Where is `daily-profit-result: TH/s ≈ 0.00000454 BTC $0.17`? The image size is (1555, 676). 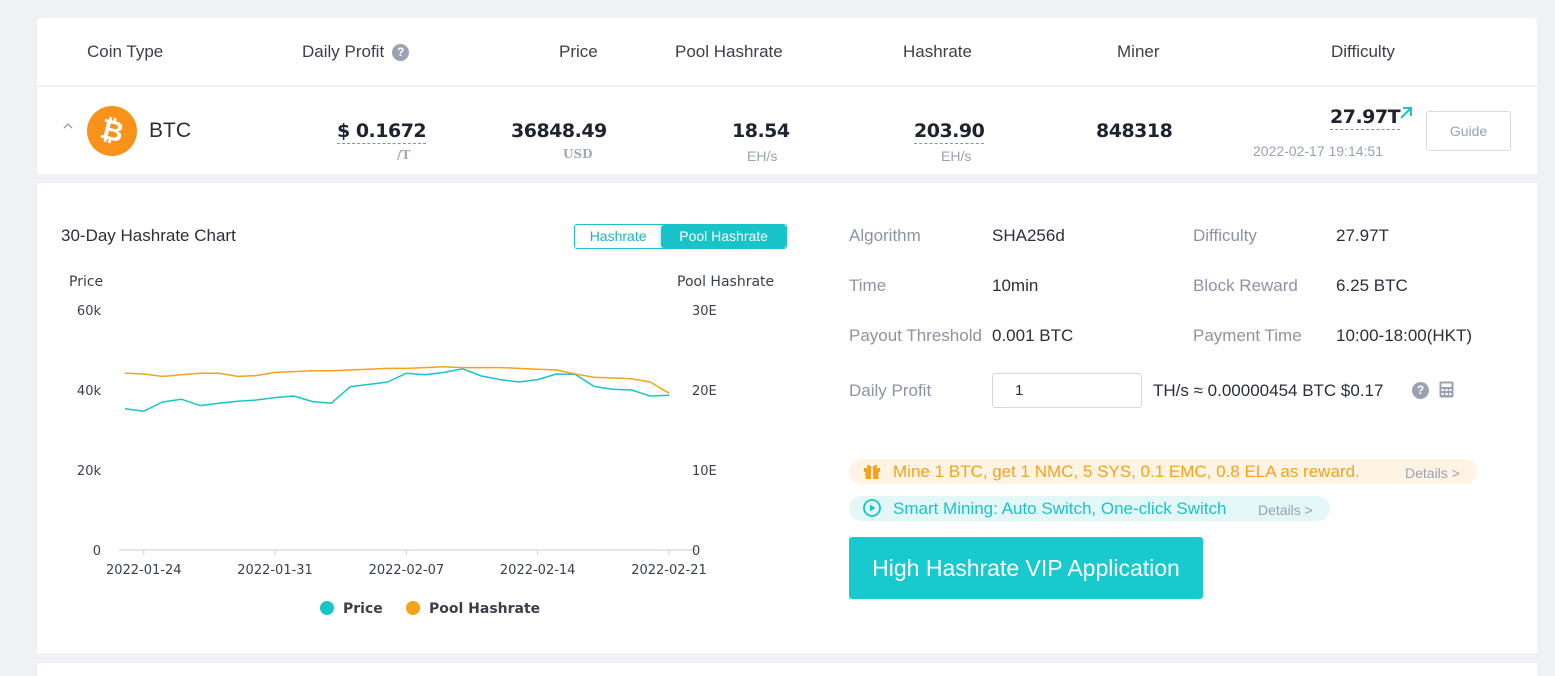
daily-profit-result: TH/s ≈ 0.00000454 BTC $0.17 is located at coordinates (1268, 390).